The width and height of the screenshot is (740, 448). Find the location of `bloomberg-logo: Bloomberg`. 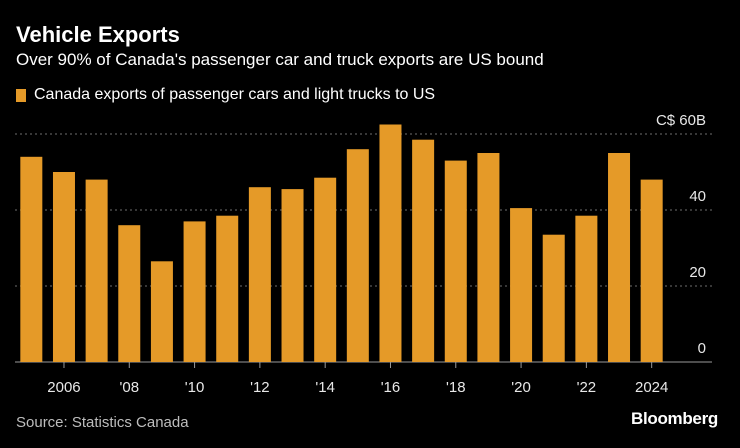

bloomberg-logo: Bloomberg is located at coordinates (674, 418).